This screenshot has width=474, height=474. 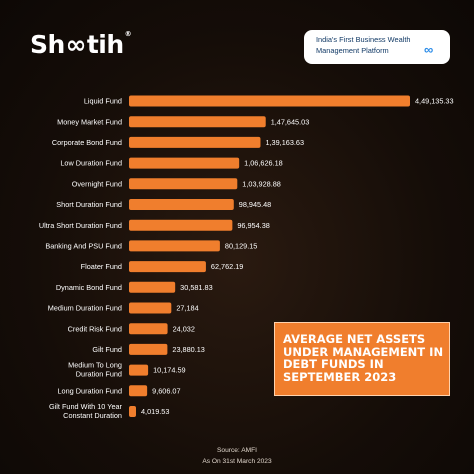 What do you see at coordinates (89, 204) in the screenshot?
I see `category-label: Short Duration Fund` at bounding box center [89, 204].